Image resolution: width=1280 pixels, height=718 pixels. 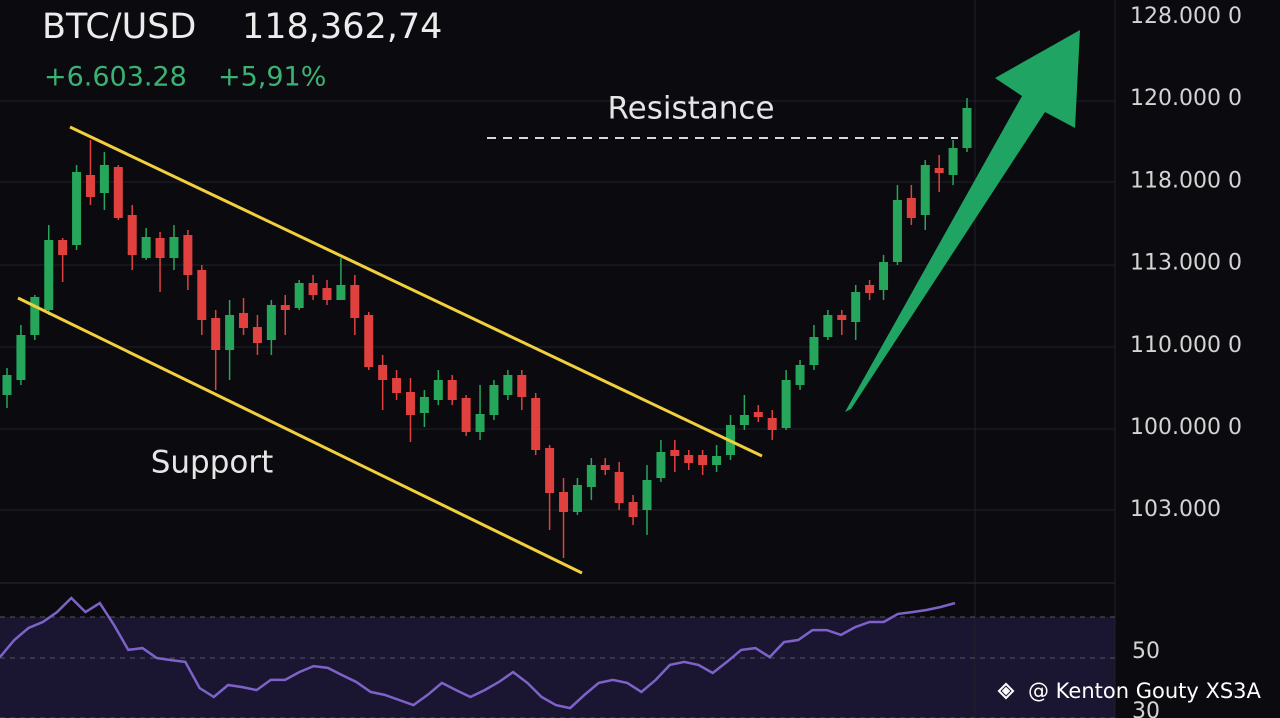 I want to click on symbol: BTC/USD, so click(x=119, y=27).